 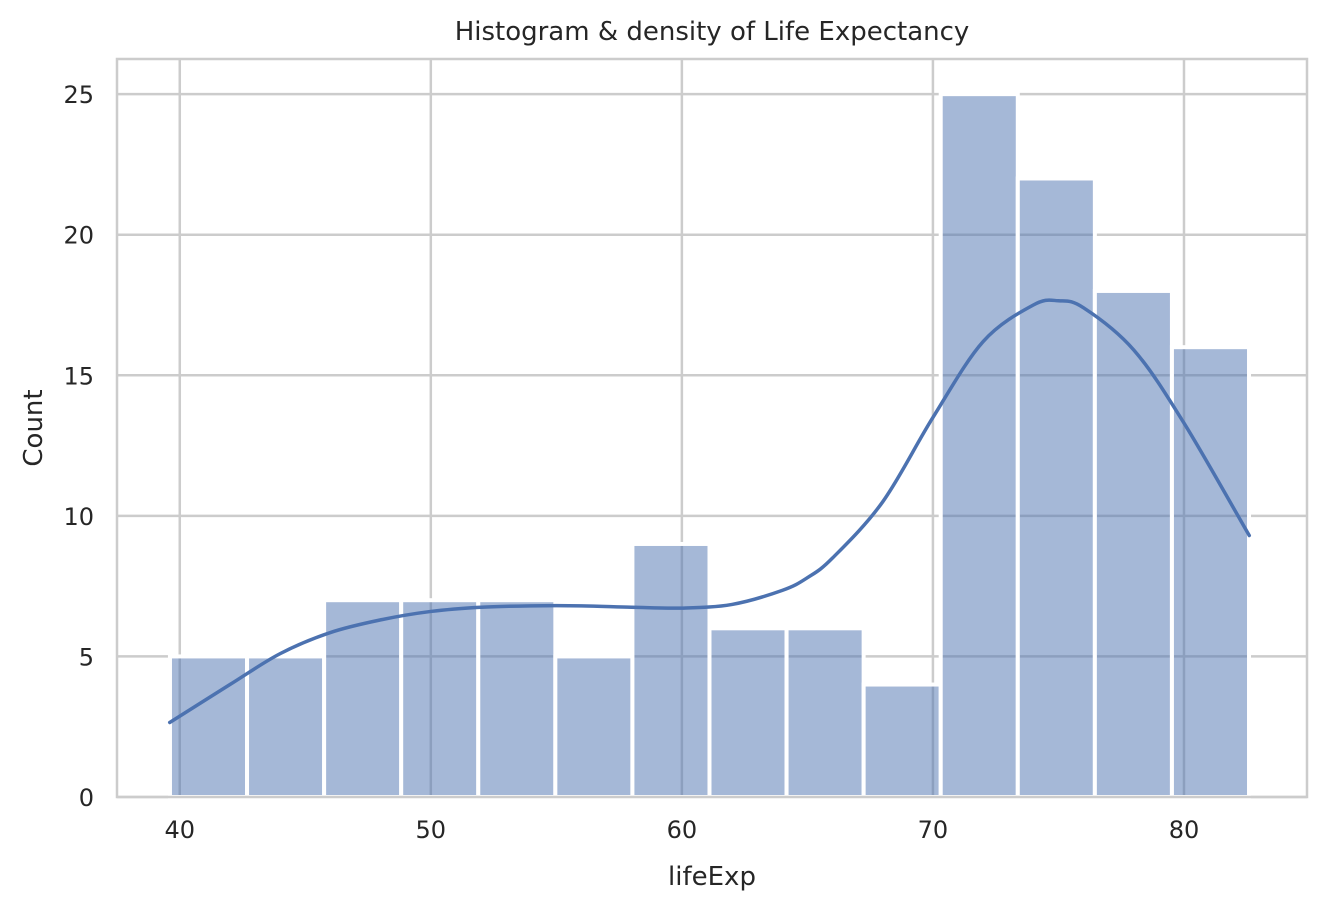 What do you see at coordinates (78, 236) in the screenshot?
I see `y-tick-label: 20` at bounding box center [78, 236].